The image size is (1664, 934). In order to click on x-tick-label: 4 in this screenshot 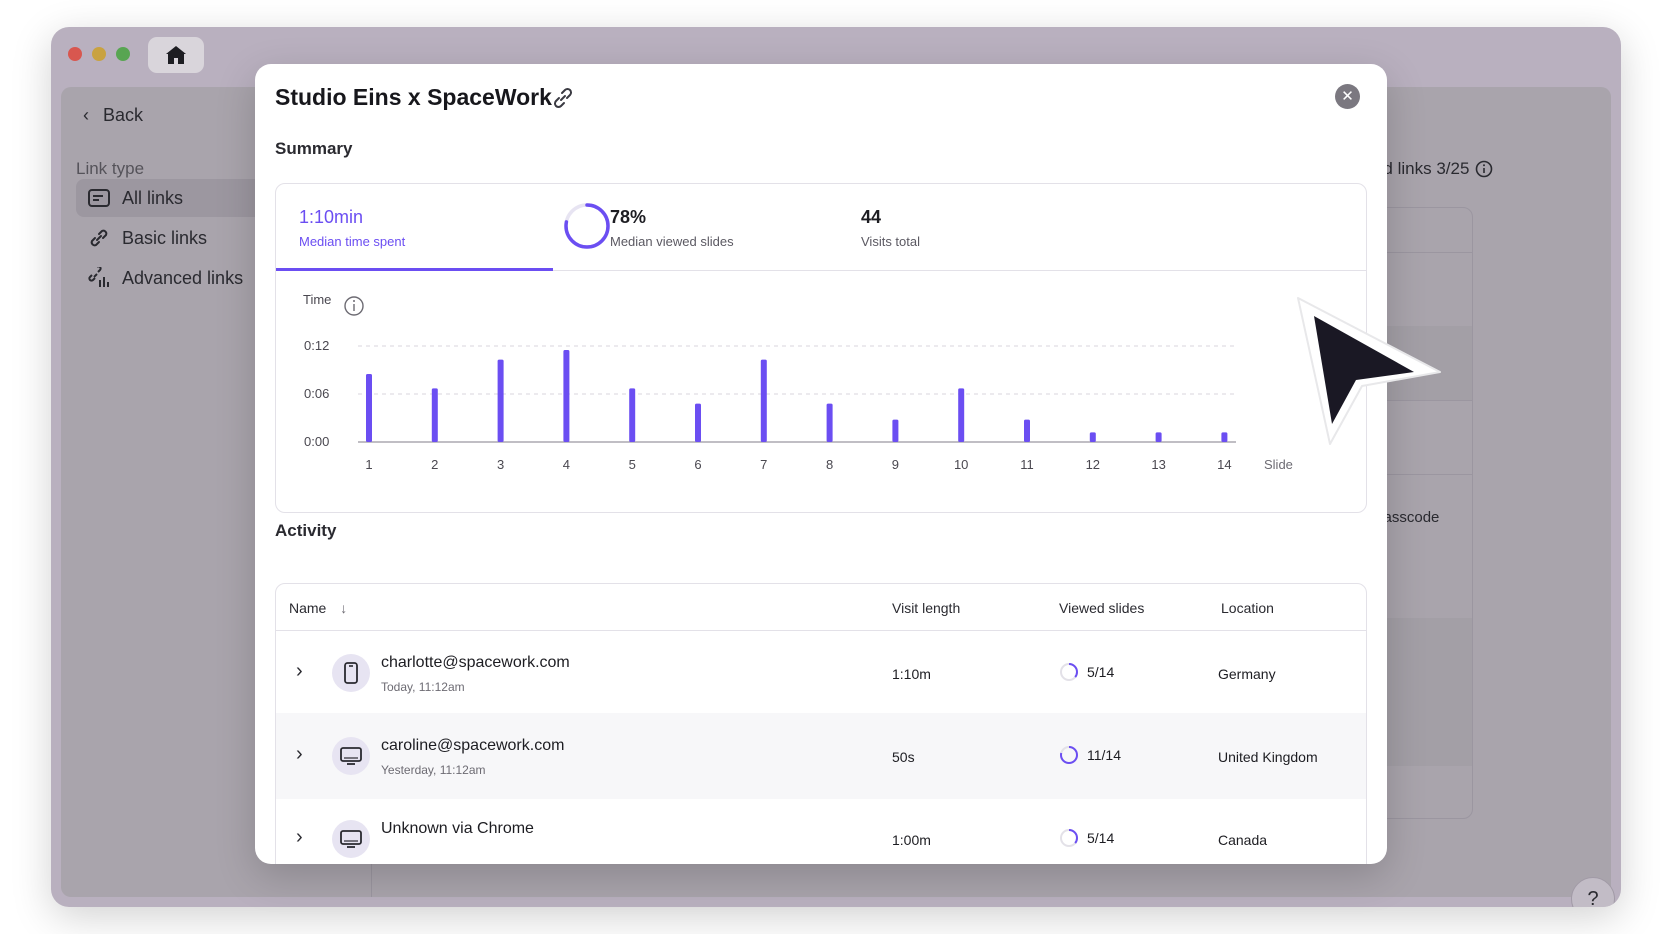, I will do `click(566, 464)`.